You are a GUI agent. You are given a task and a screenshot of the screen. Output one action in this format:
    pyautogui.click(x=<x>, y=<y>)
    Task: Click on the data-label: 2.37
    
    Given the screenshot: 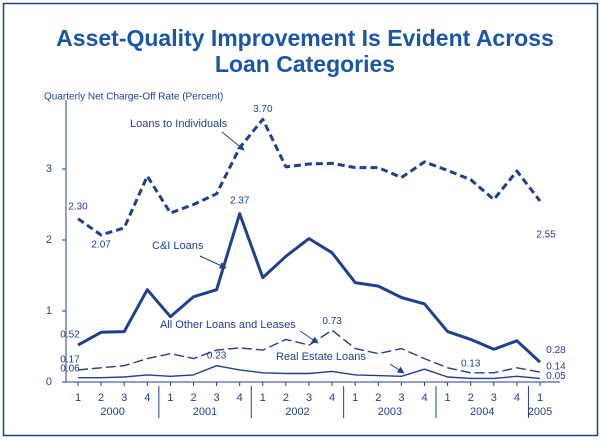 What is the action you would take?
    pyautogui.click(x=240, y=200)
    